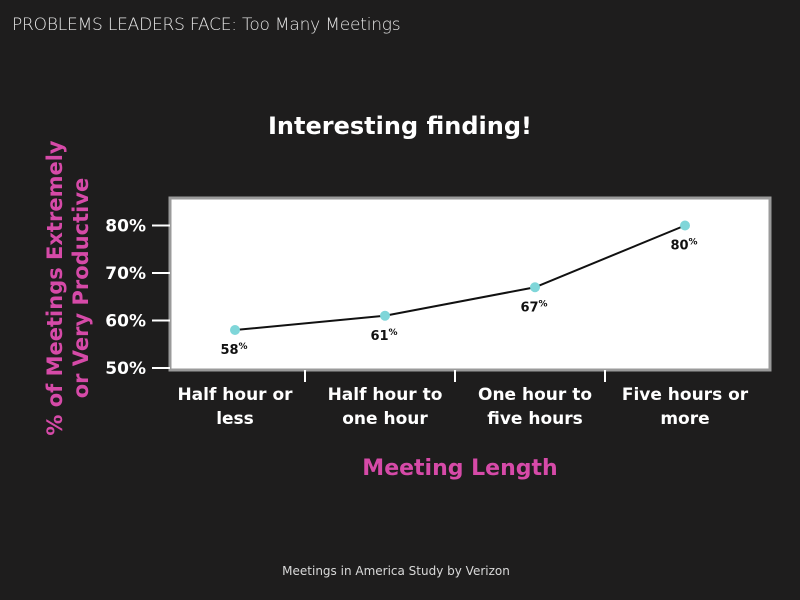 The width and height of the screenshot is (800, 600). I want to click on series-line, so click(460, 277).